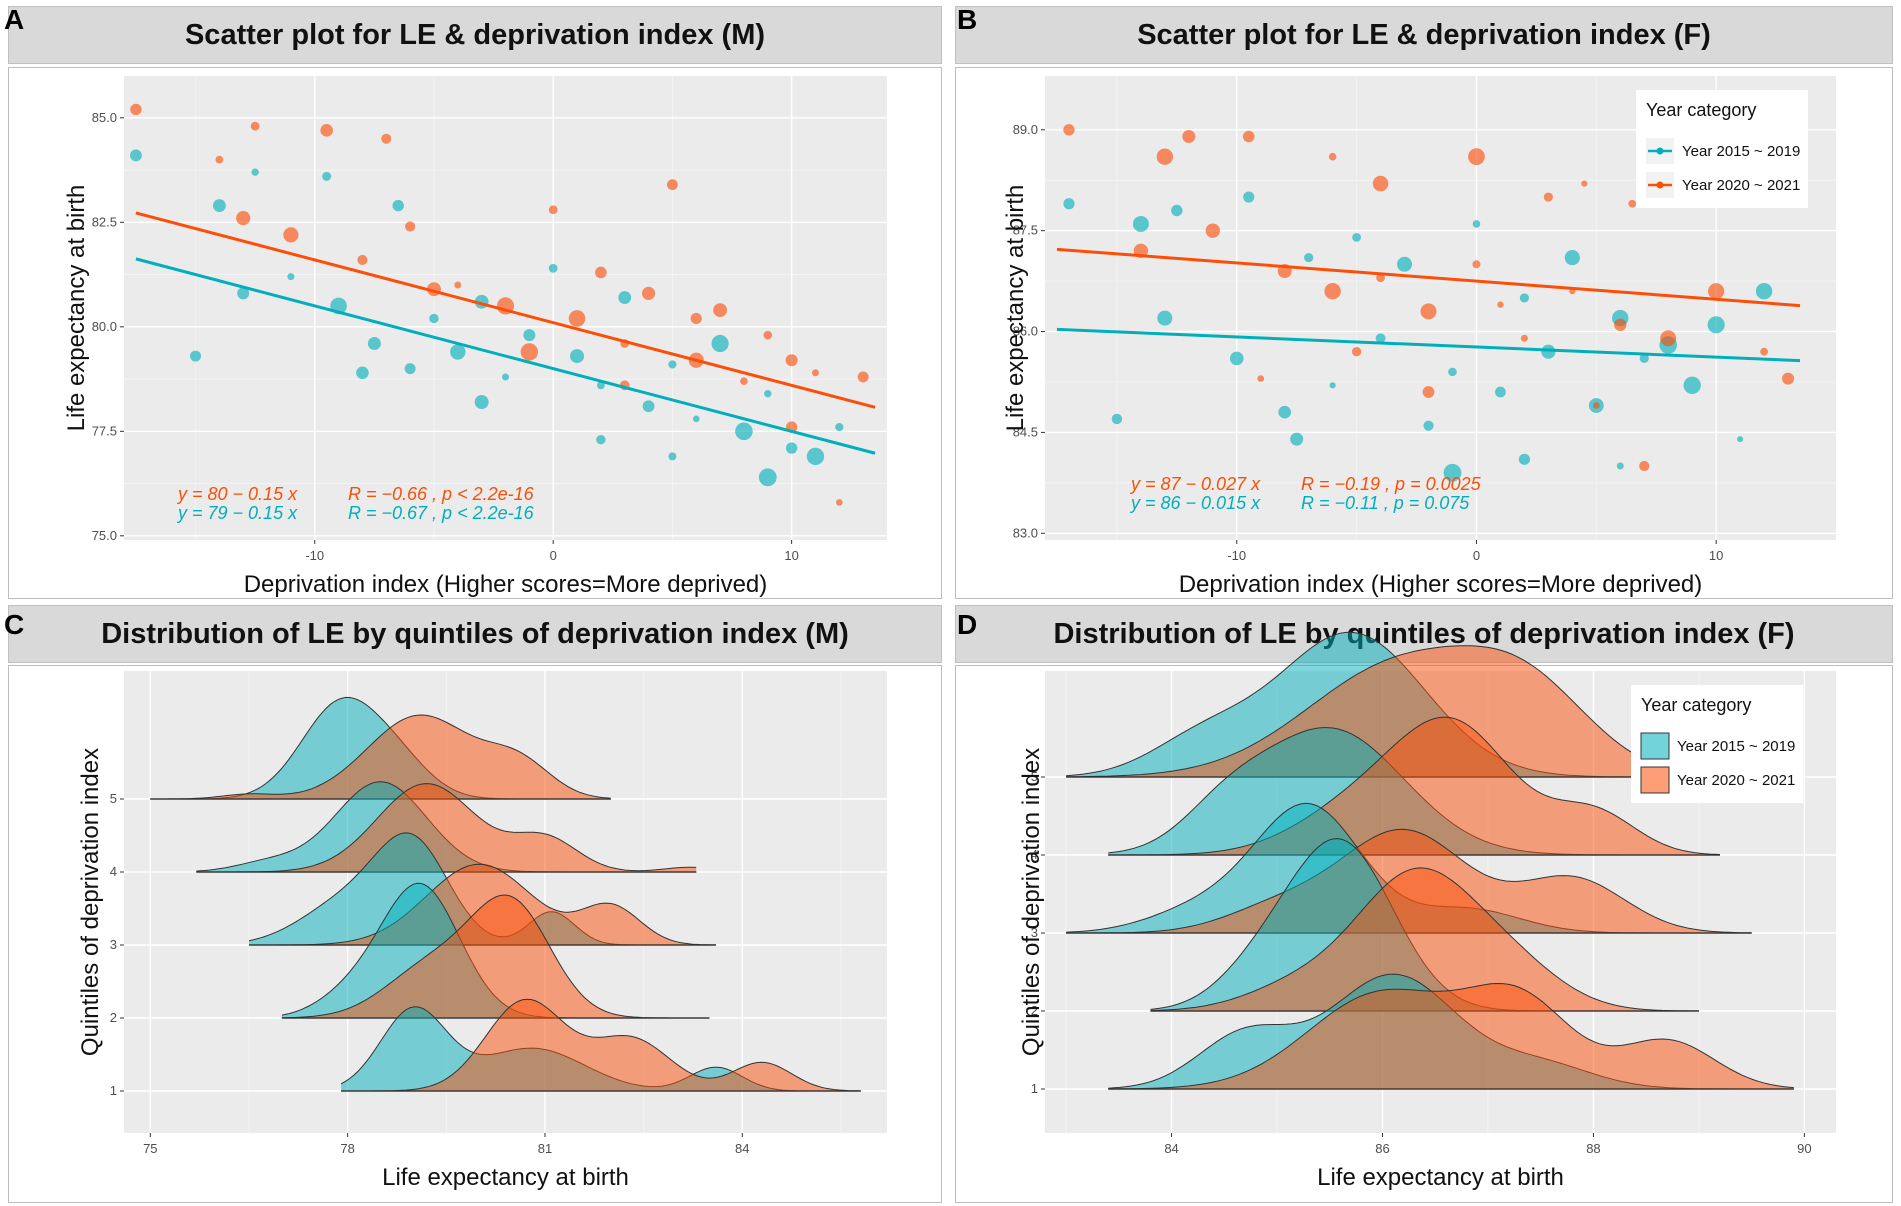 The height and width of the screenshot is (1206, 1901). Describe the element at coordinates (441, 513) in the screenshot. I see `correlation-stat: R = −0.67 , p < 2.2e-16` at that location.